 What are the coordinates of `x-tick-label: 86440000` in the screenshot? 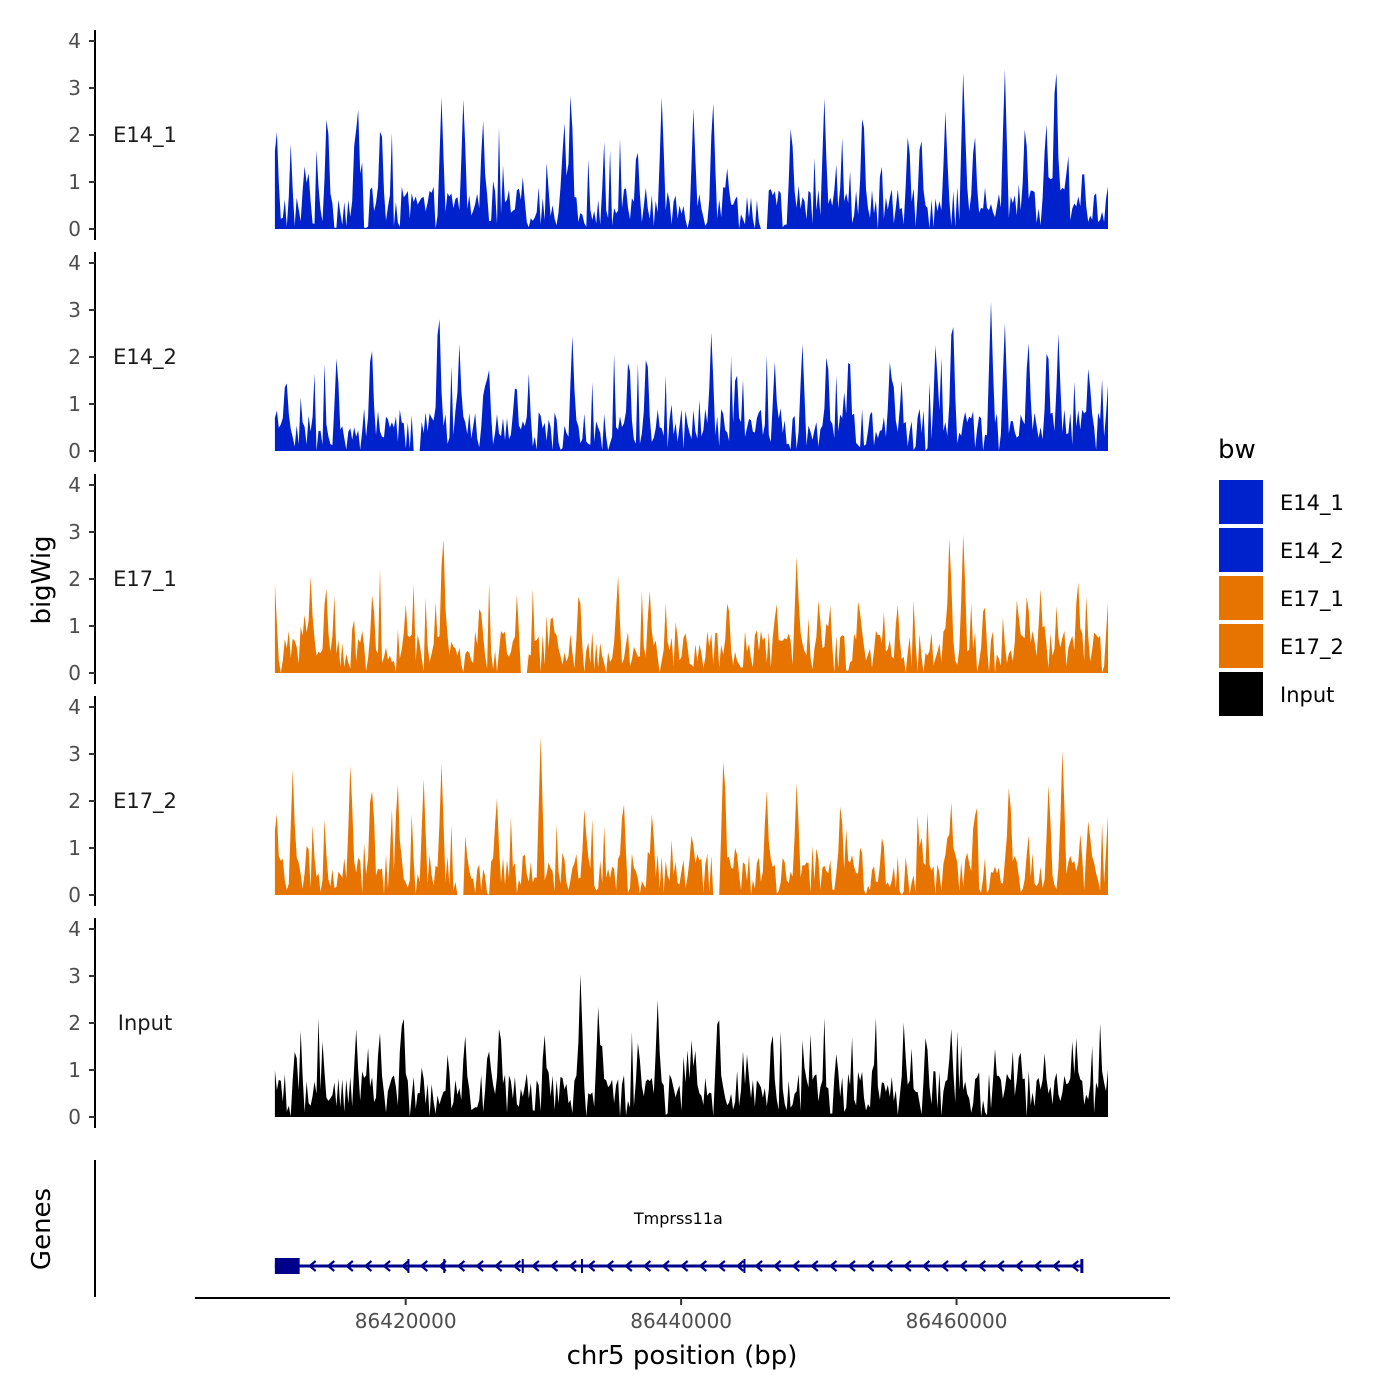 It's located at (681, 1321).